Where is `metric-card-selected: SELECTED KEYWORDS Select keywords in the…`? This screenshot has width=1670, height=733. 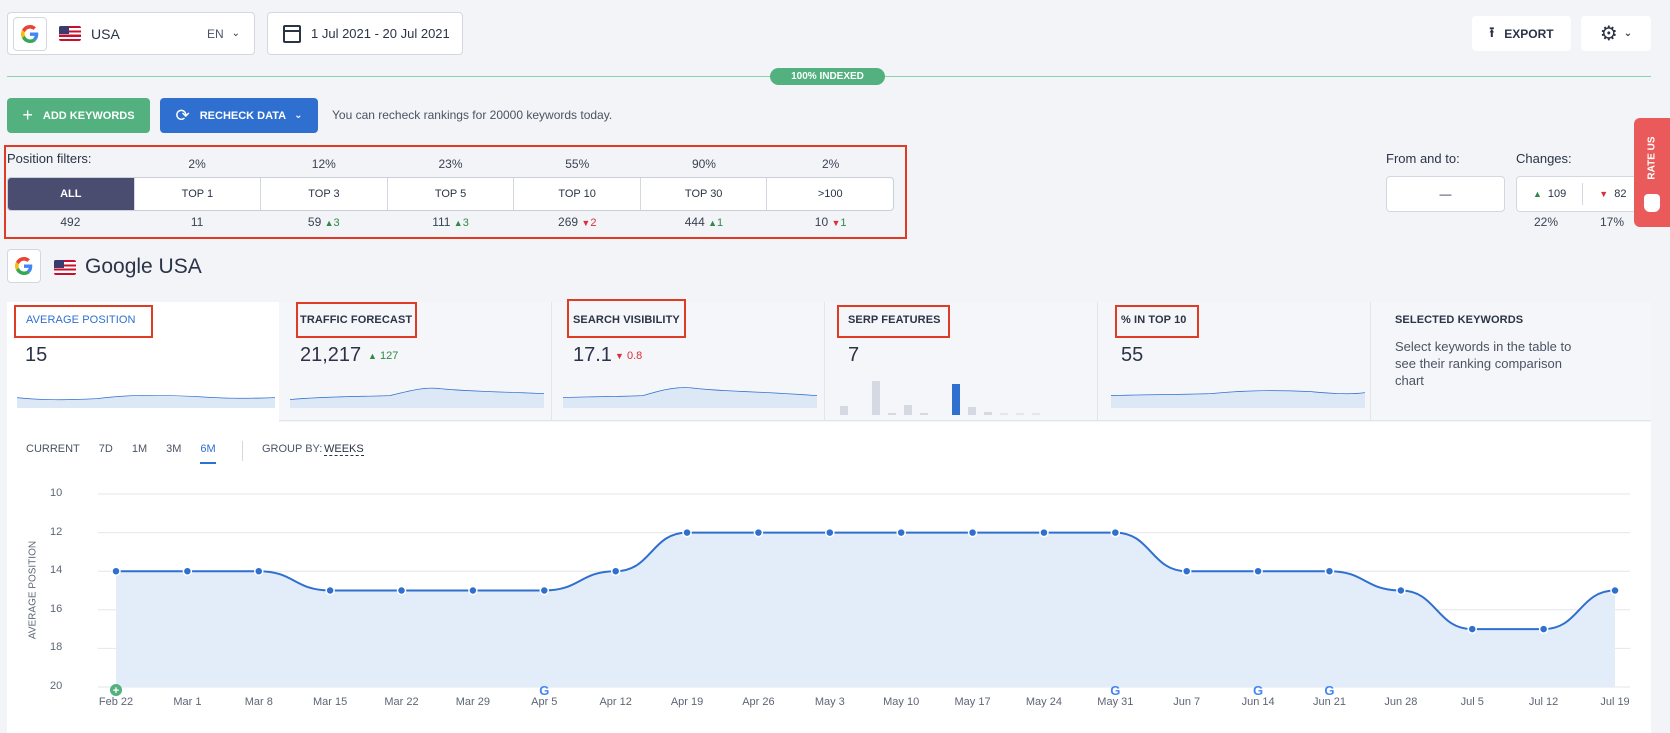
metric-card-selected: SELECTED KEYWORDS Select keywords in the… is located at coordinates (1508, 361).